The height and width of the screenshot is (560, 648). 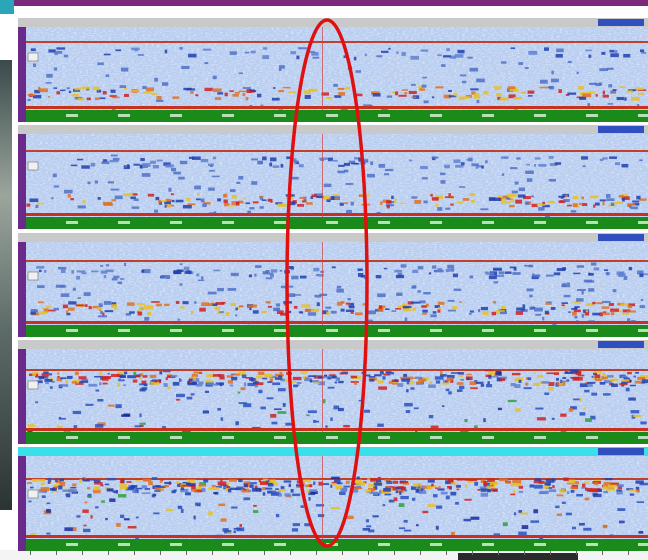 I want to click on depth-marker, so click(x=33, y=166).